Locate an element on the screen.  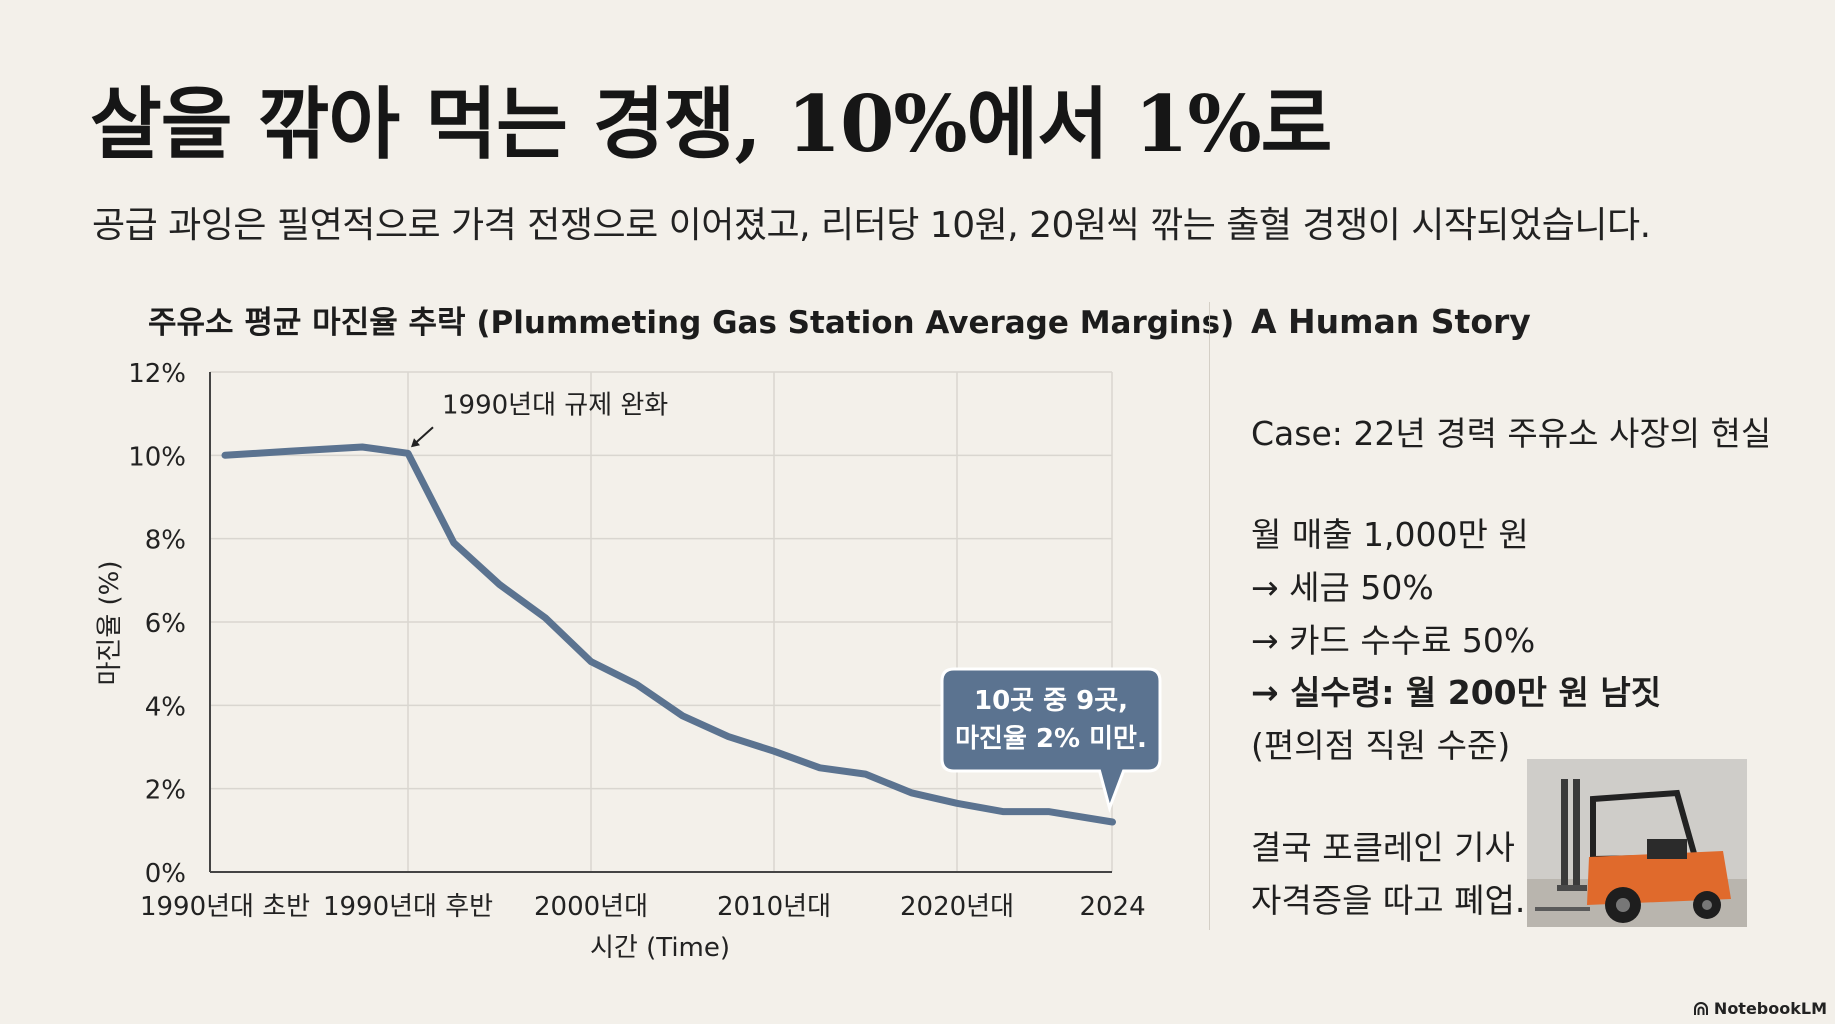
y-tick-label: 8% is located at coordinates (165, 541).